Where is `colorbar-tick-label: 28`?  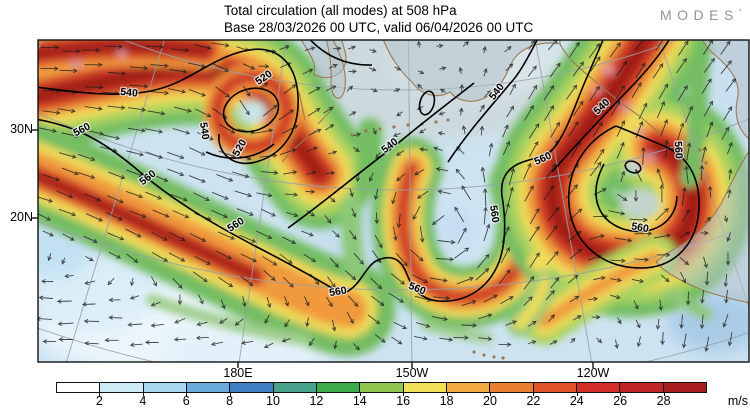
colorbar-tick-label: 28 is located at coordinates (663, 401).